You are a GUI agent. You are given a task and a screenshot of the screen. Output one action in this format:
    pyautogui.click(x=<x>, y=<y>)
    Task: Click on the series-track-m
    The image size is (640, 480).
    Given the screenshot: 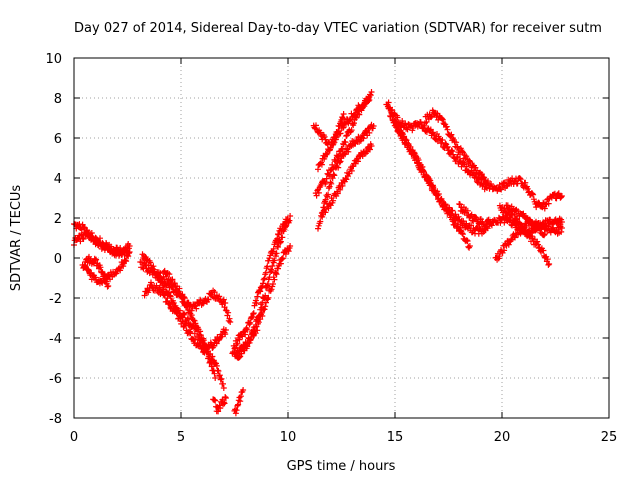 What is the action you would take?
    pyautogui.click(x=262, y=301)
    